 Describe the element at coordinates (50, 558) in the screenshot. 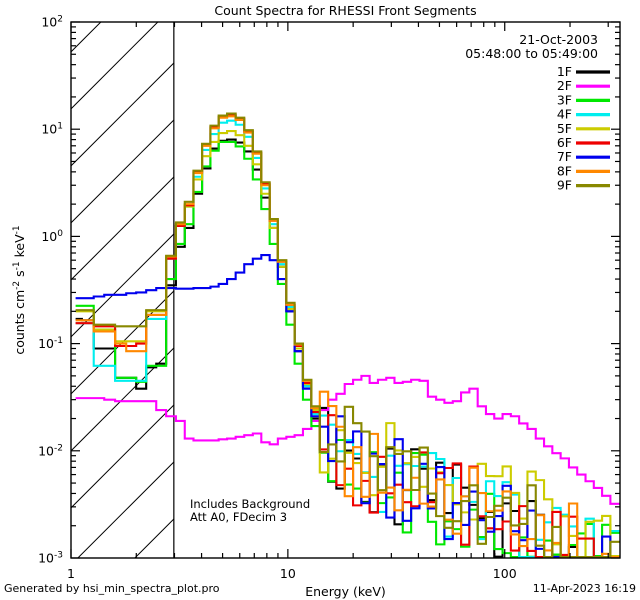

I see `y-tick-label-5: 10-3` at that location.